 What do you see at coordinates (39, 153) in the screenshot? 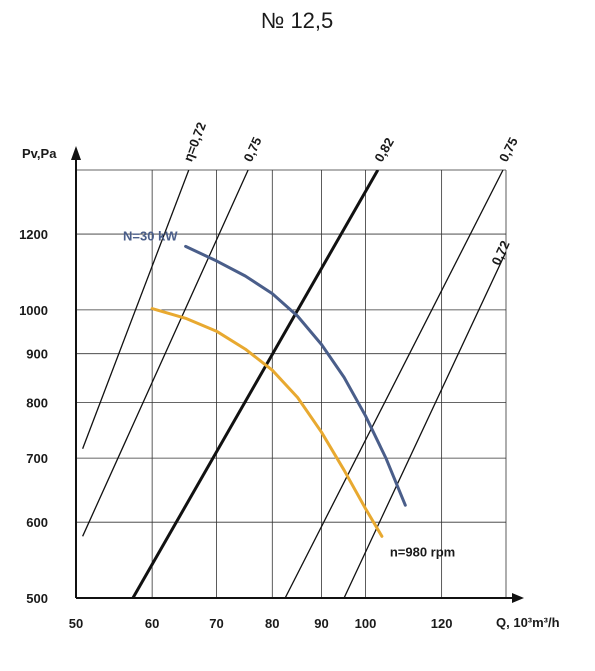
I see `y-axis-label: Pv,Pa` at bounding box center [39, 153].